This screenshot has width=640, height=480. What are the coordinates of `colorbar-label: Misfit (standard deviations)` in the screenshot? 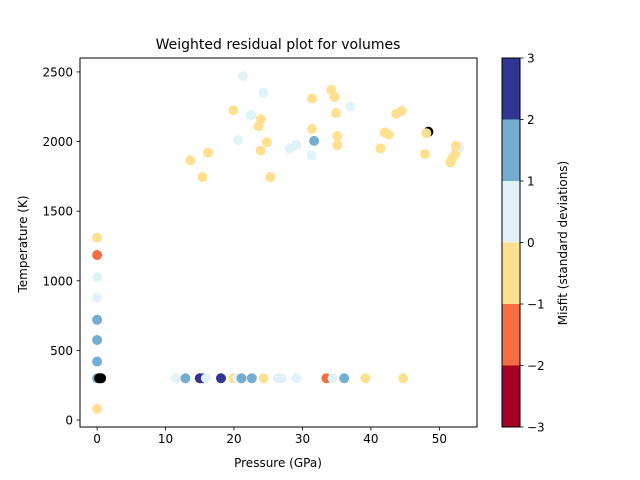 It's located at (563, 243).